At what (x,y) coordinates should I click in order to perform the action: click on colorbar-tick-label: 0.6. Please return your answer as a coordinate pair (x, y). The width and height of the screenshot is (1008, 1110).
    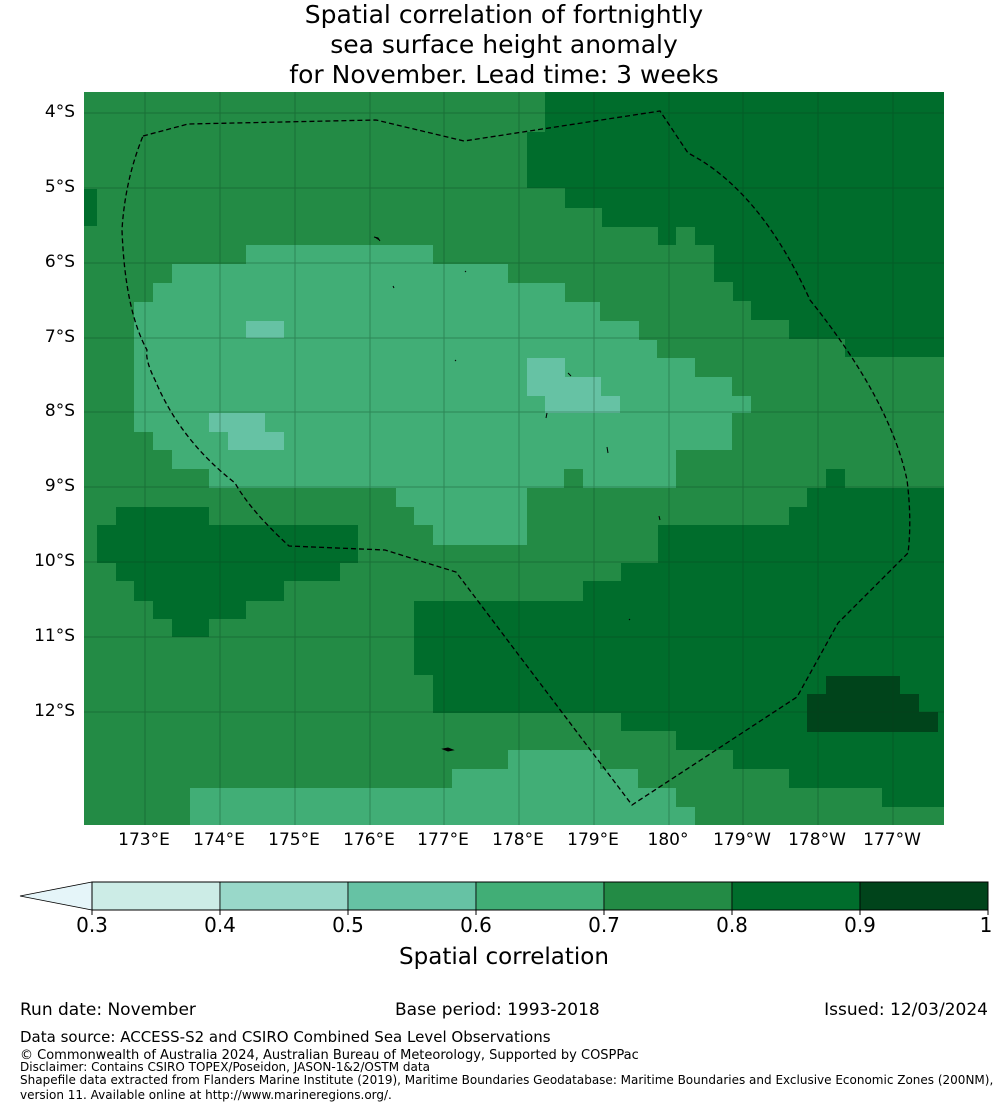
    Looking at the image, I should click on (476, 925).